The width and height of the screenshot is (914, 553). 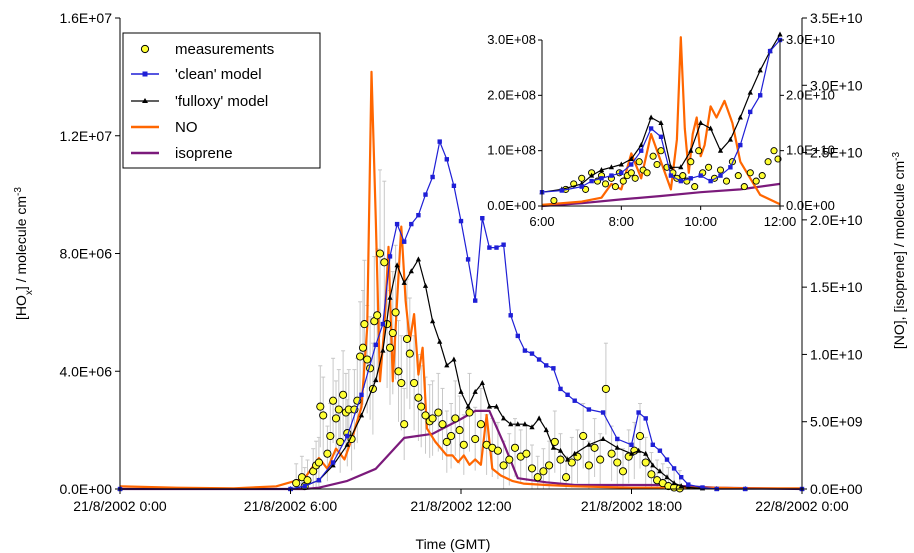 I want to click on x-axis-title: Time (GMT), so click(x=453, y=544).